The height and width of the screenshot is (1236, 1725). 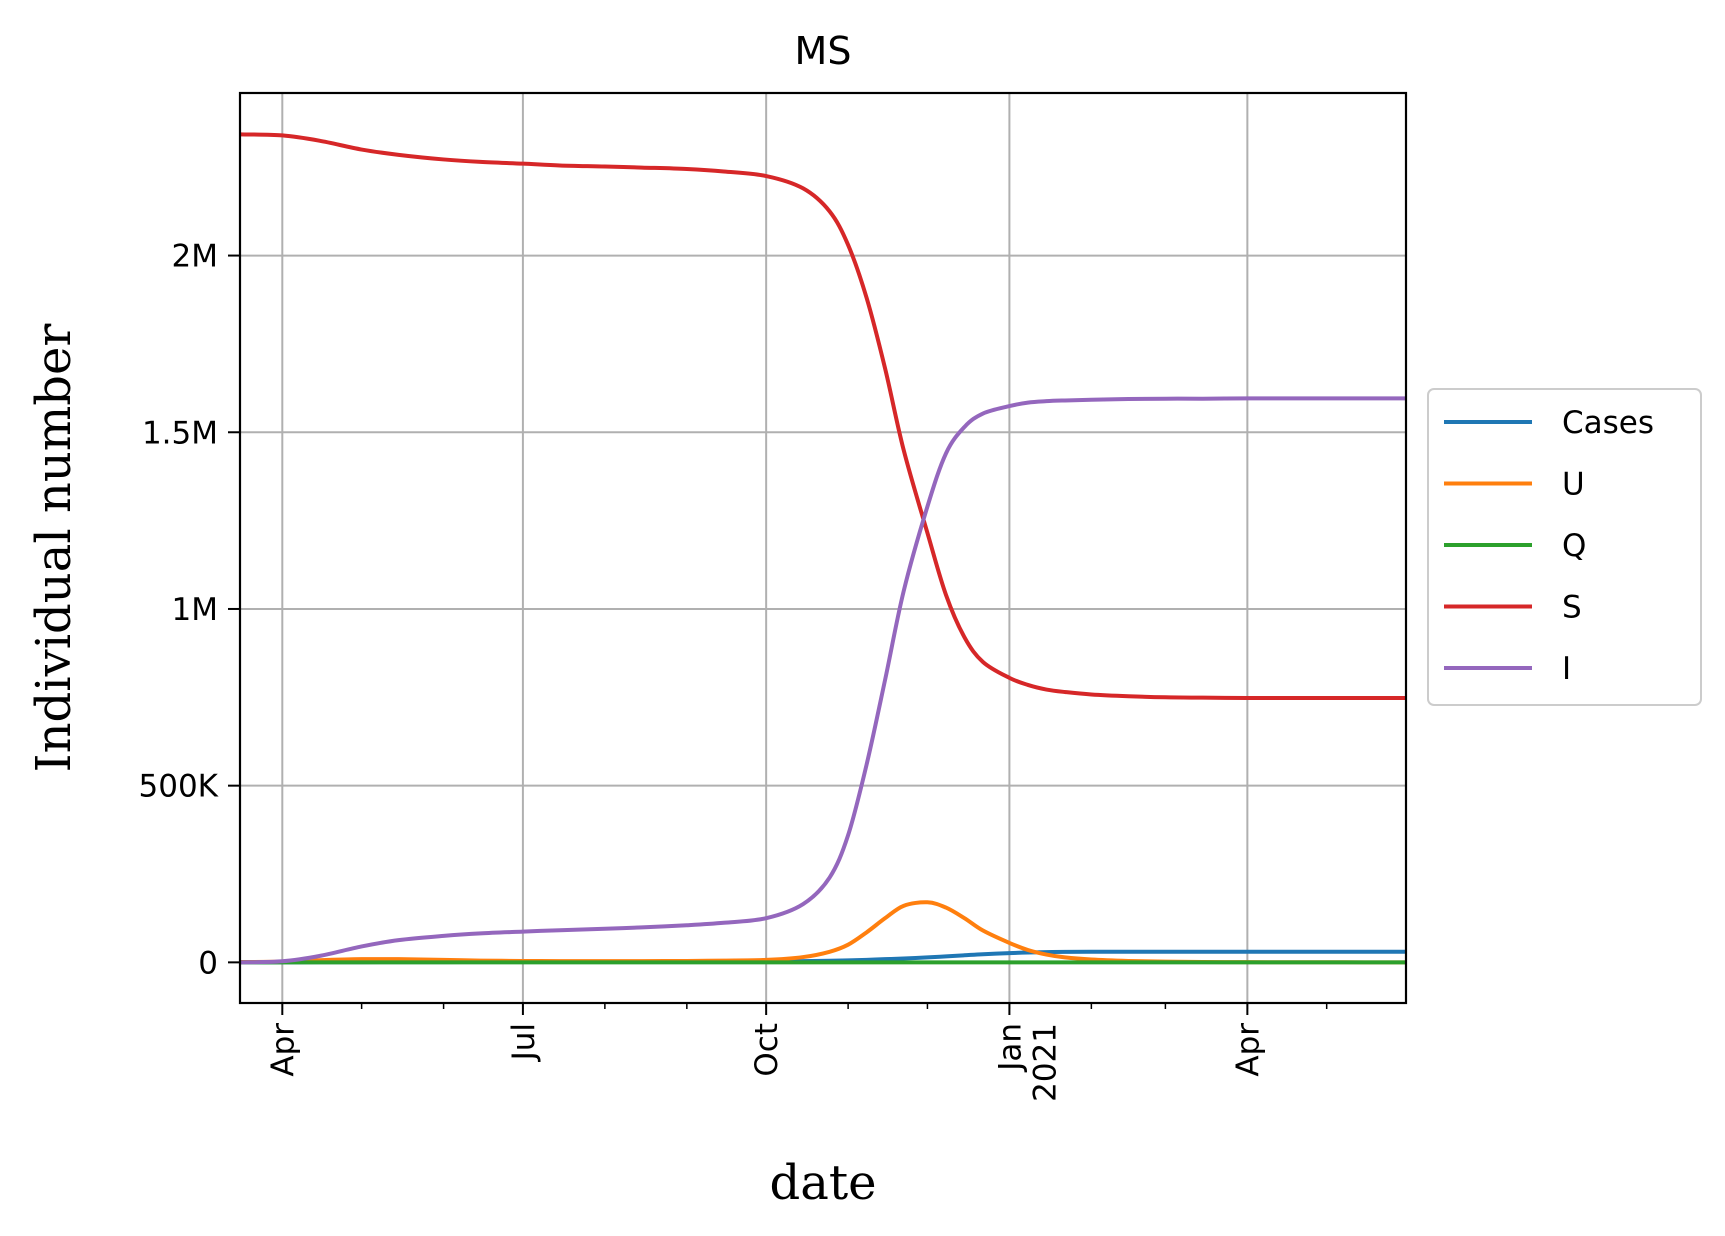 I want to click on x-tick-label: Jan, so click(x=1010, y=1048).